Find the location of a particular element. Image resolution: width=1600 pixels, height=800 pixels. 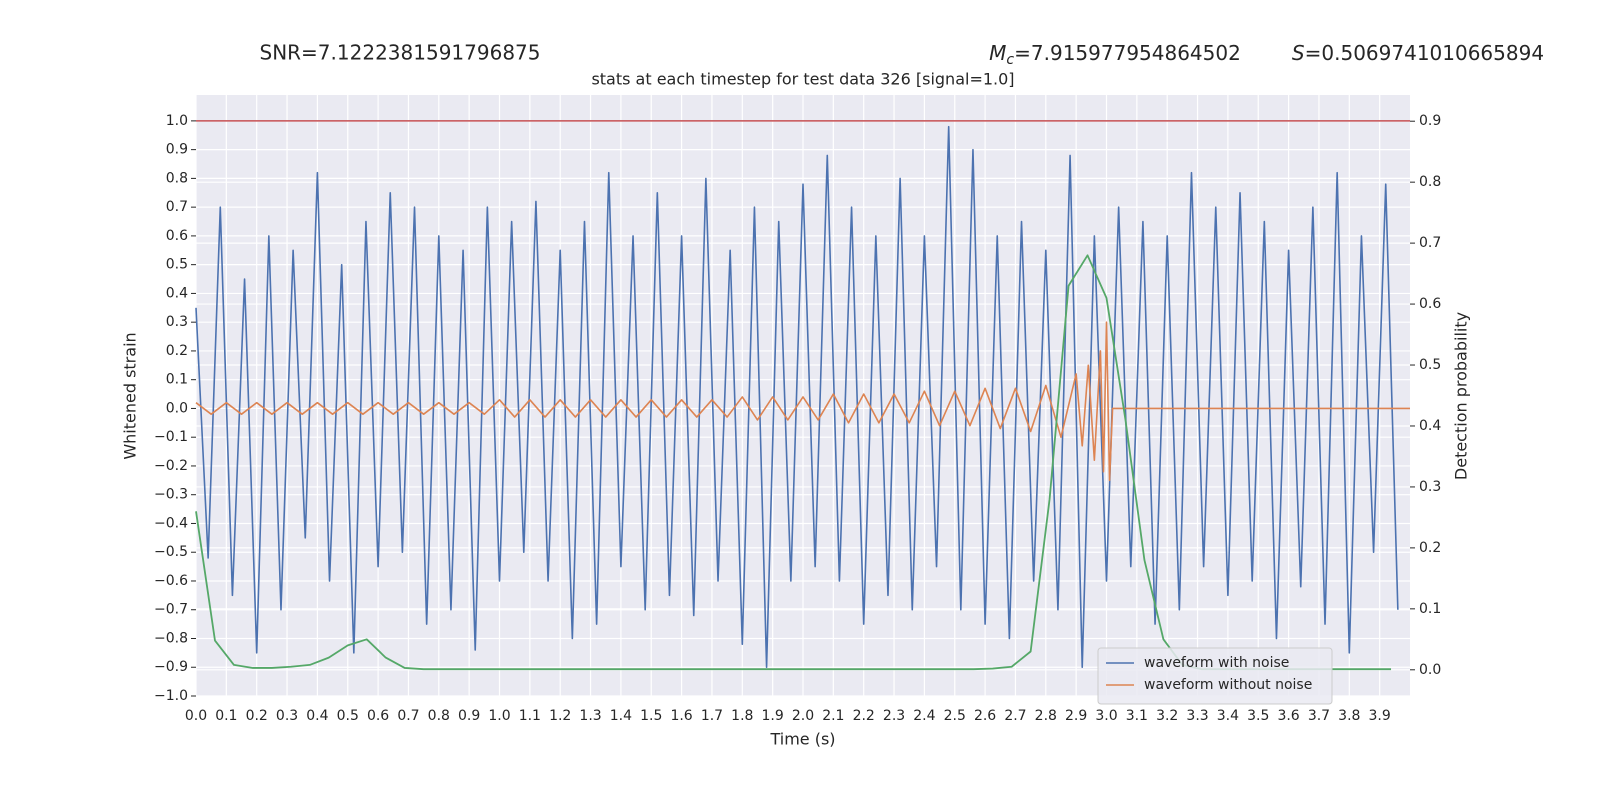

y-tick-label: −0.8 is located at coordinates (171, 638).